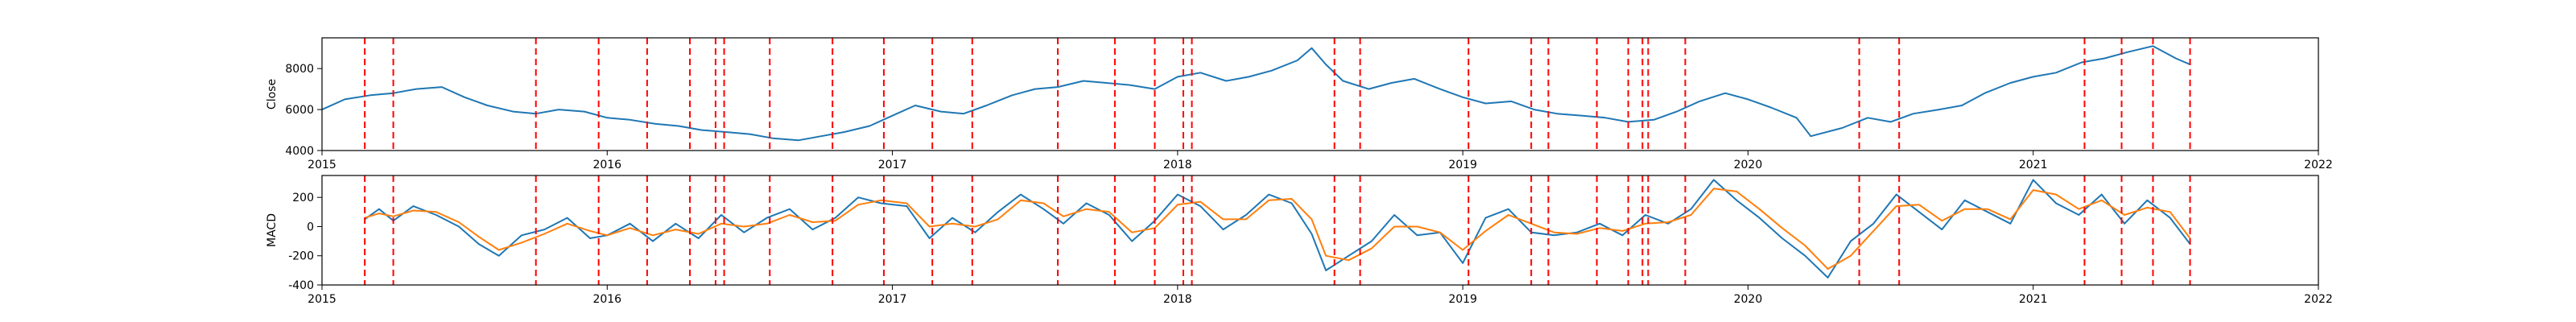  What do you see at coordinates (301, 285) in the screenshot?
I see `y-tick-label: -400` at bounding box center [301, 285].